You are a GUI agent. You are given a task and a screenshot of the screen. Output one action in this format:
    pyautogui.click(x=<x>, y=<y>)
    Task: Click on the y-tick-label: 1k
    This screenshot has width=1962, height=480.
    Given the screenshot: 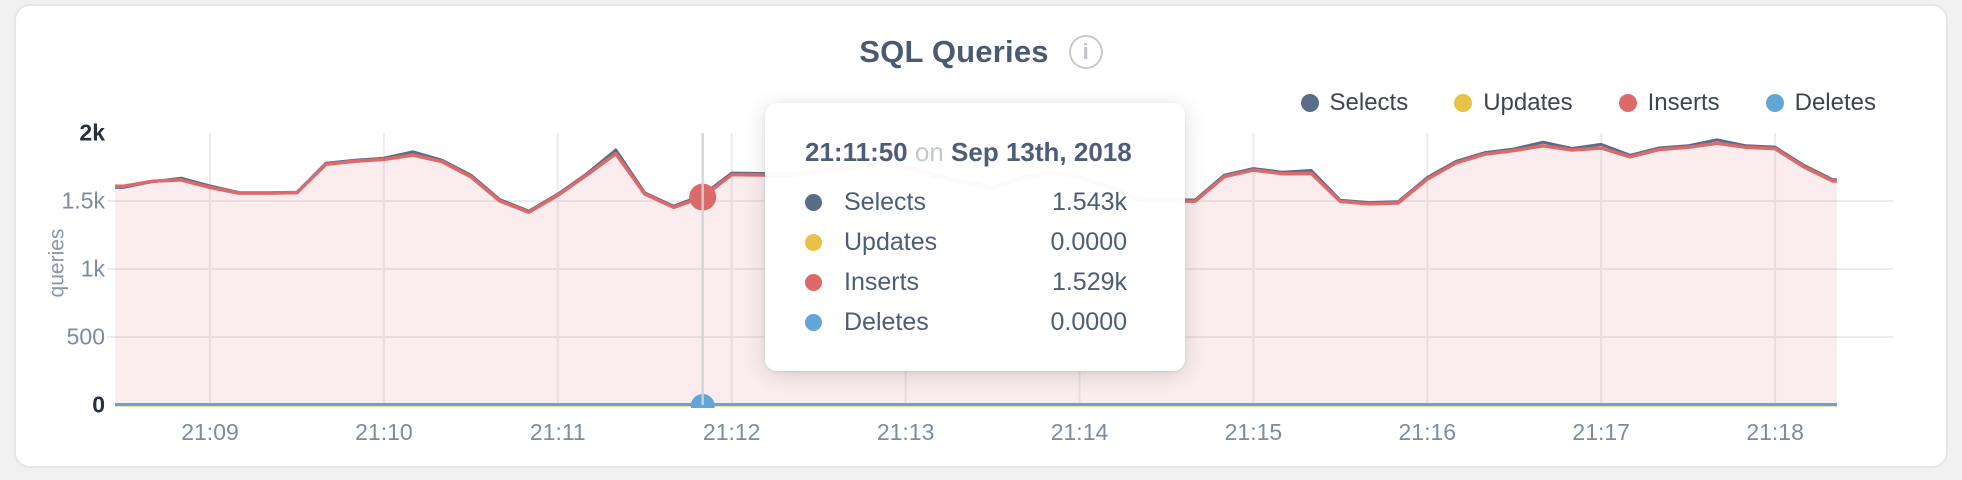 What is the action you would take?
    pyautogui.click(x=92, y=268)
    